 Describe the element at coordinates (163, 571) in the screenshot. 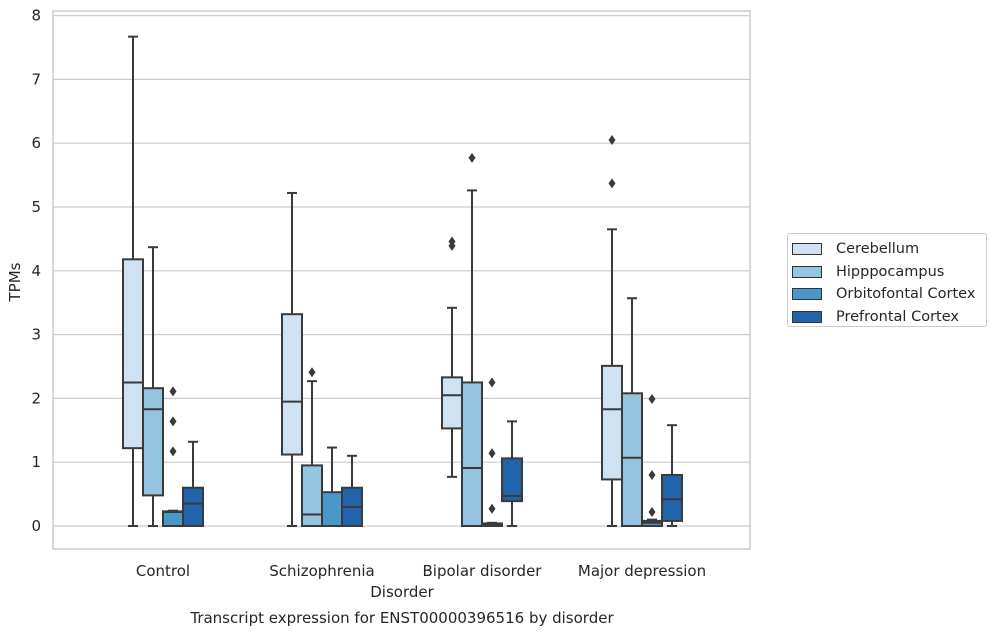

I see `x-tick-label: Control` at that location.